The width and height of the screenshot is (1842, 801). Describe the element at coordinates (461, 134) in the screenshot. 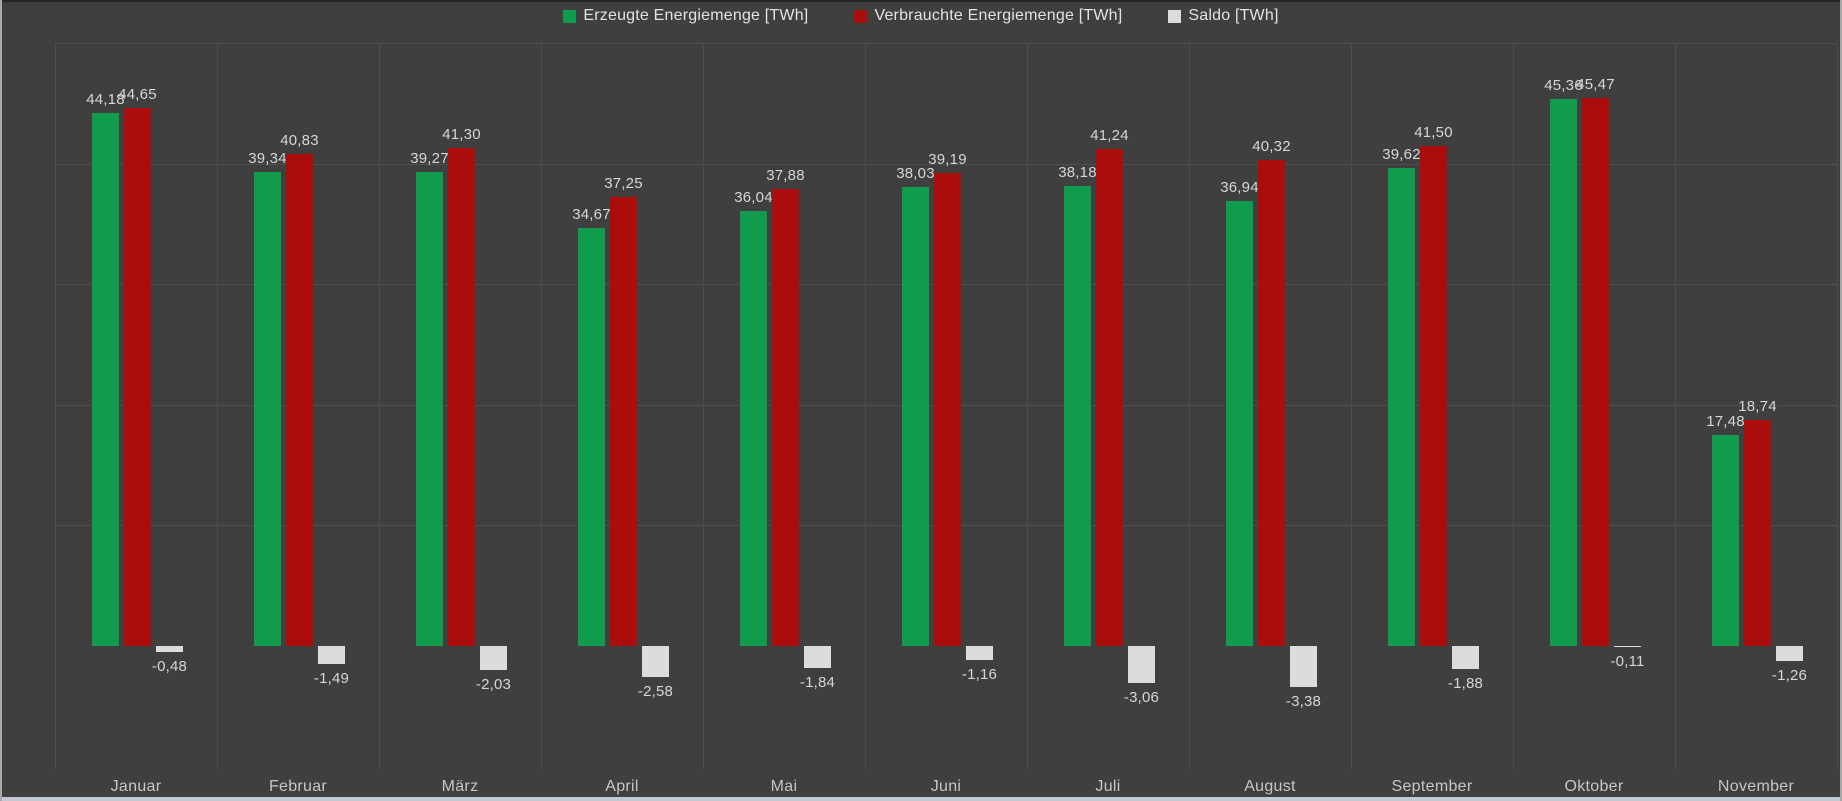

I see `value-label-verbrauchte: 41,30` at that location.